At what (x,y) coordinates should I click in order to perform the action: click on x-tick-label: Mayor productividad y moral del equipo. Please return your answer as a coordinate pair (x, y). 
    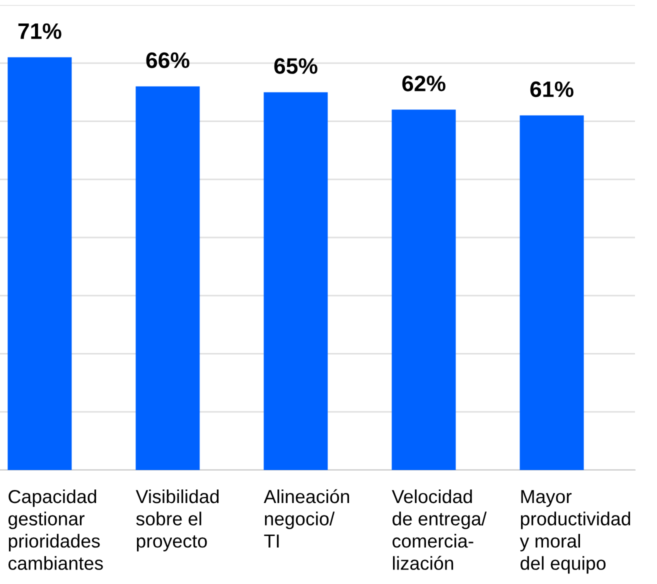
    Looking at the image, I should click on (575, 532).